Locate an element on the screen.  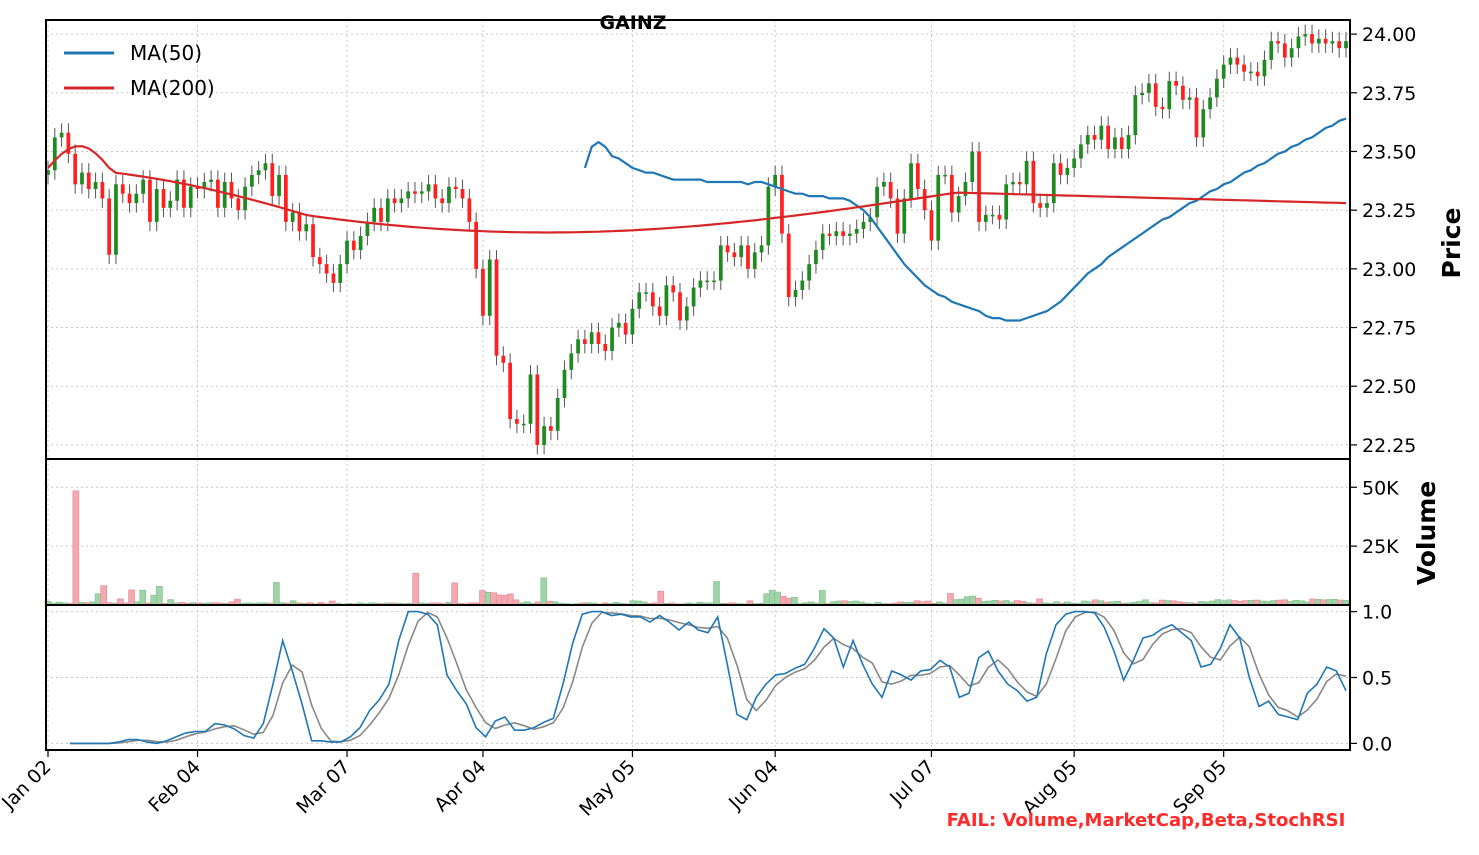
x-tick-label: Sep 05 is located at coordinates (1200, 787).